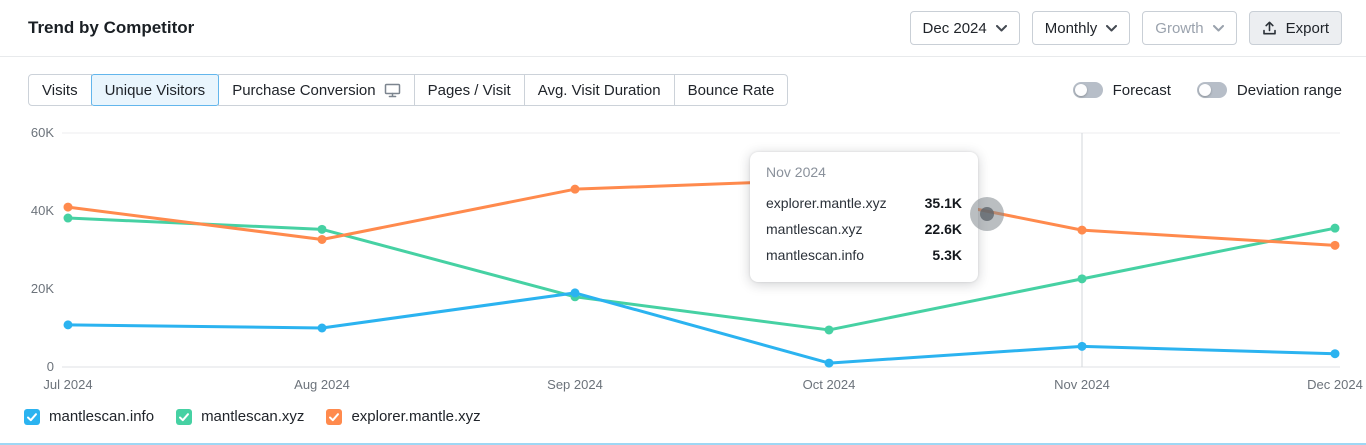 The width and height of the screenshot is (1366, 445). Describe the element at coordinates (1269, 27) in the screenshot. I see `export-icon` at that location.